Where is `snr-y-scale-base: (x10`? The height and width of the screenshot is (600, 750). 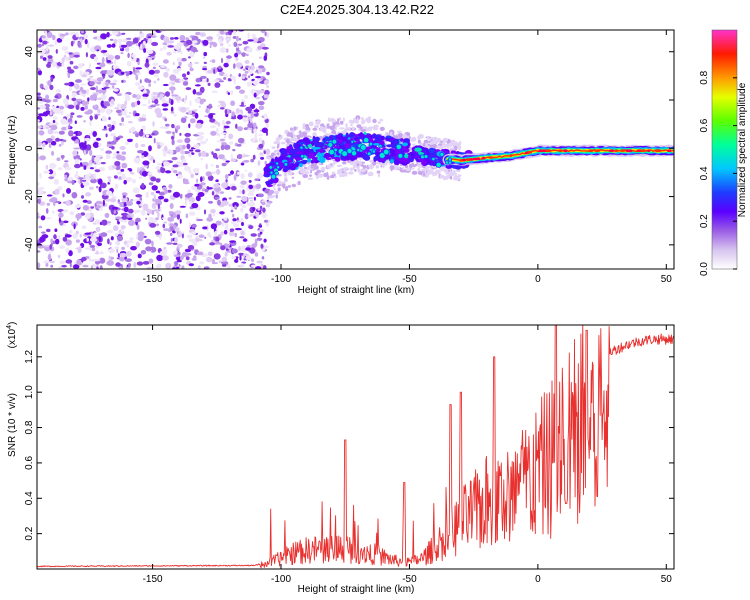
snr-y-scale-base: (x10 is located at coordinates (12, 338).